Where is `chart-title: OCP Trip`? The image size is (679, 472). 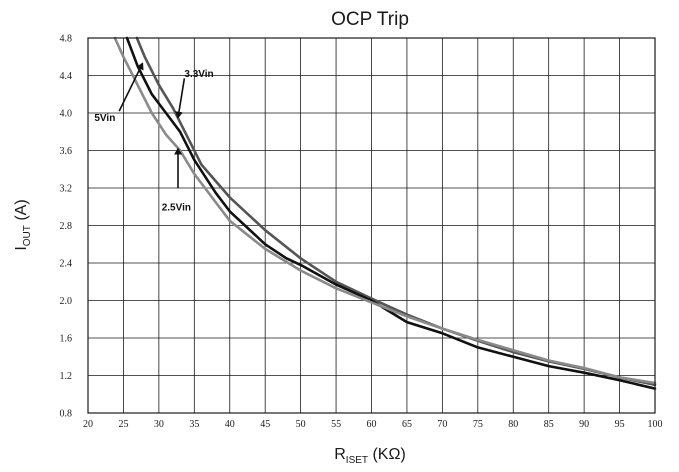 chart-title: OCP Trip is located at coordinates (370, 19).